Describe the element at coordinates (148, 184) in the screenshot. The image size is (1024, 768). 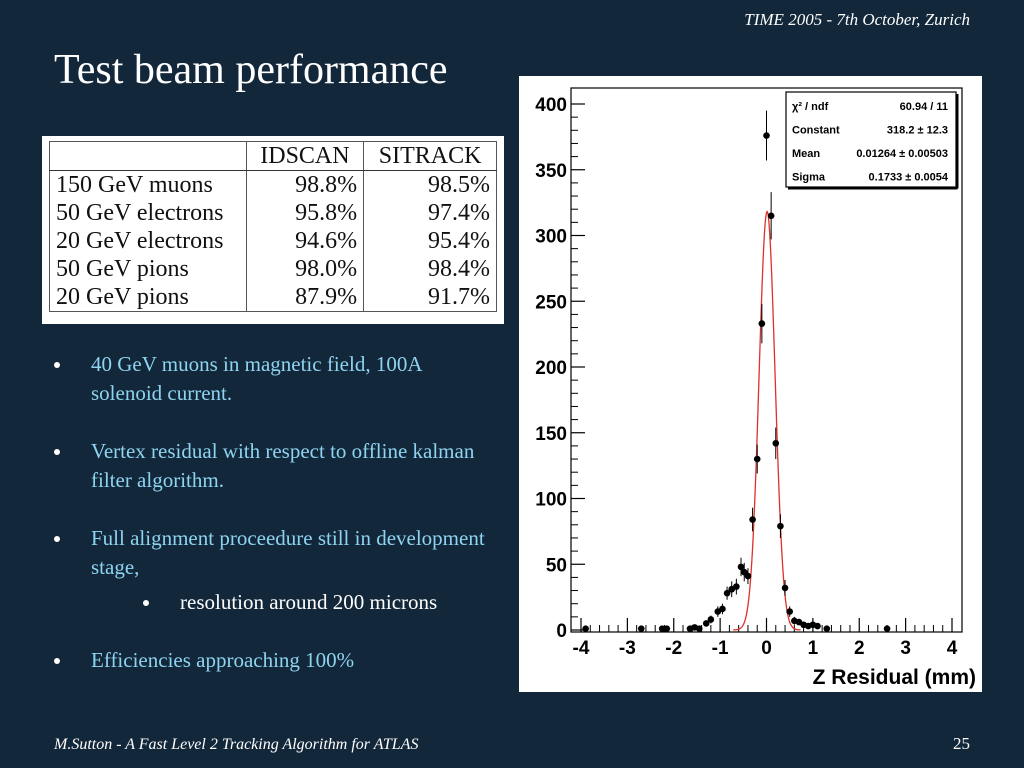
I see `table-cell-sample: 150 GeV muons` at that location.